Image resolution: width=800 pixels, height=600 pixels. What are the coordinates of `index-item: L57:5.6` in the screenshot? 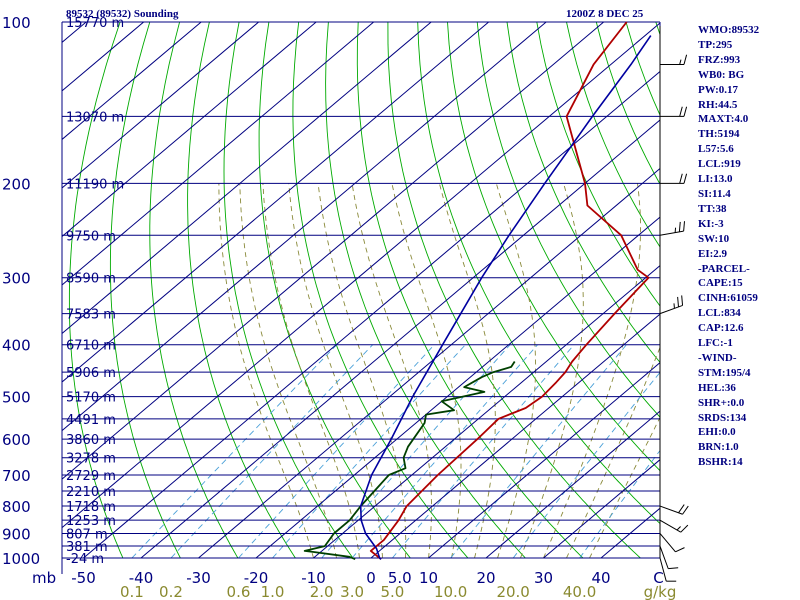 It's located at (716, 149).